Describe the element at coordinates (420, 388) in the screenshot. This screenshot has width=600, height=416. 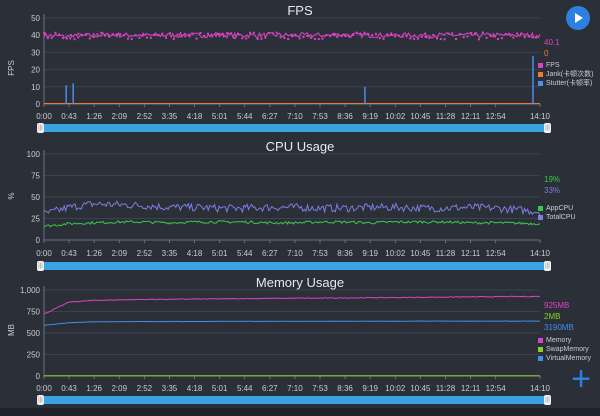
I see `memory-x-tick-label: 10:45` at that location.